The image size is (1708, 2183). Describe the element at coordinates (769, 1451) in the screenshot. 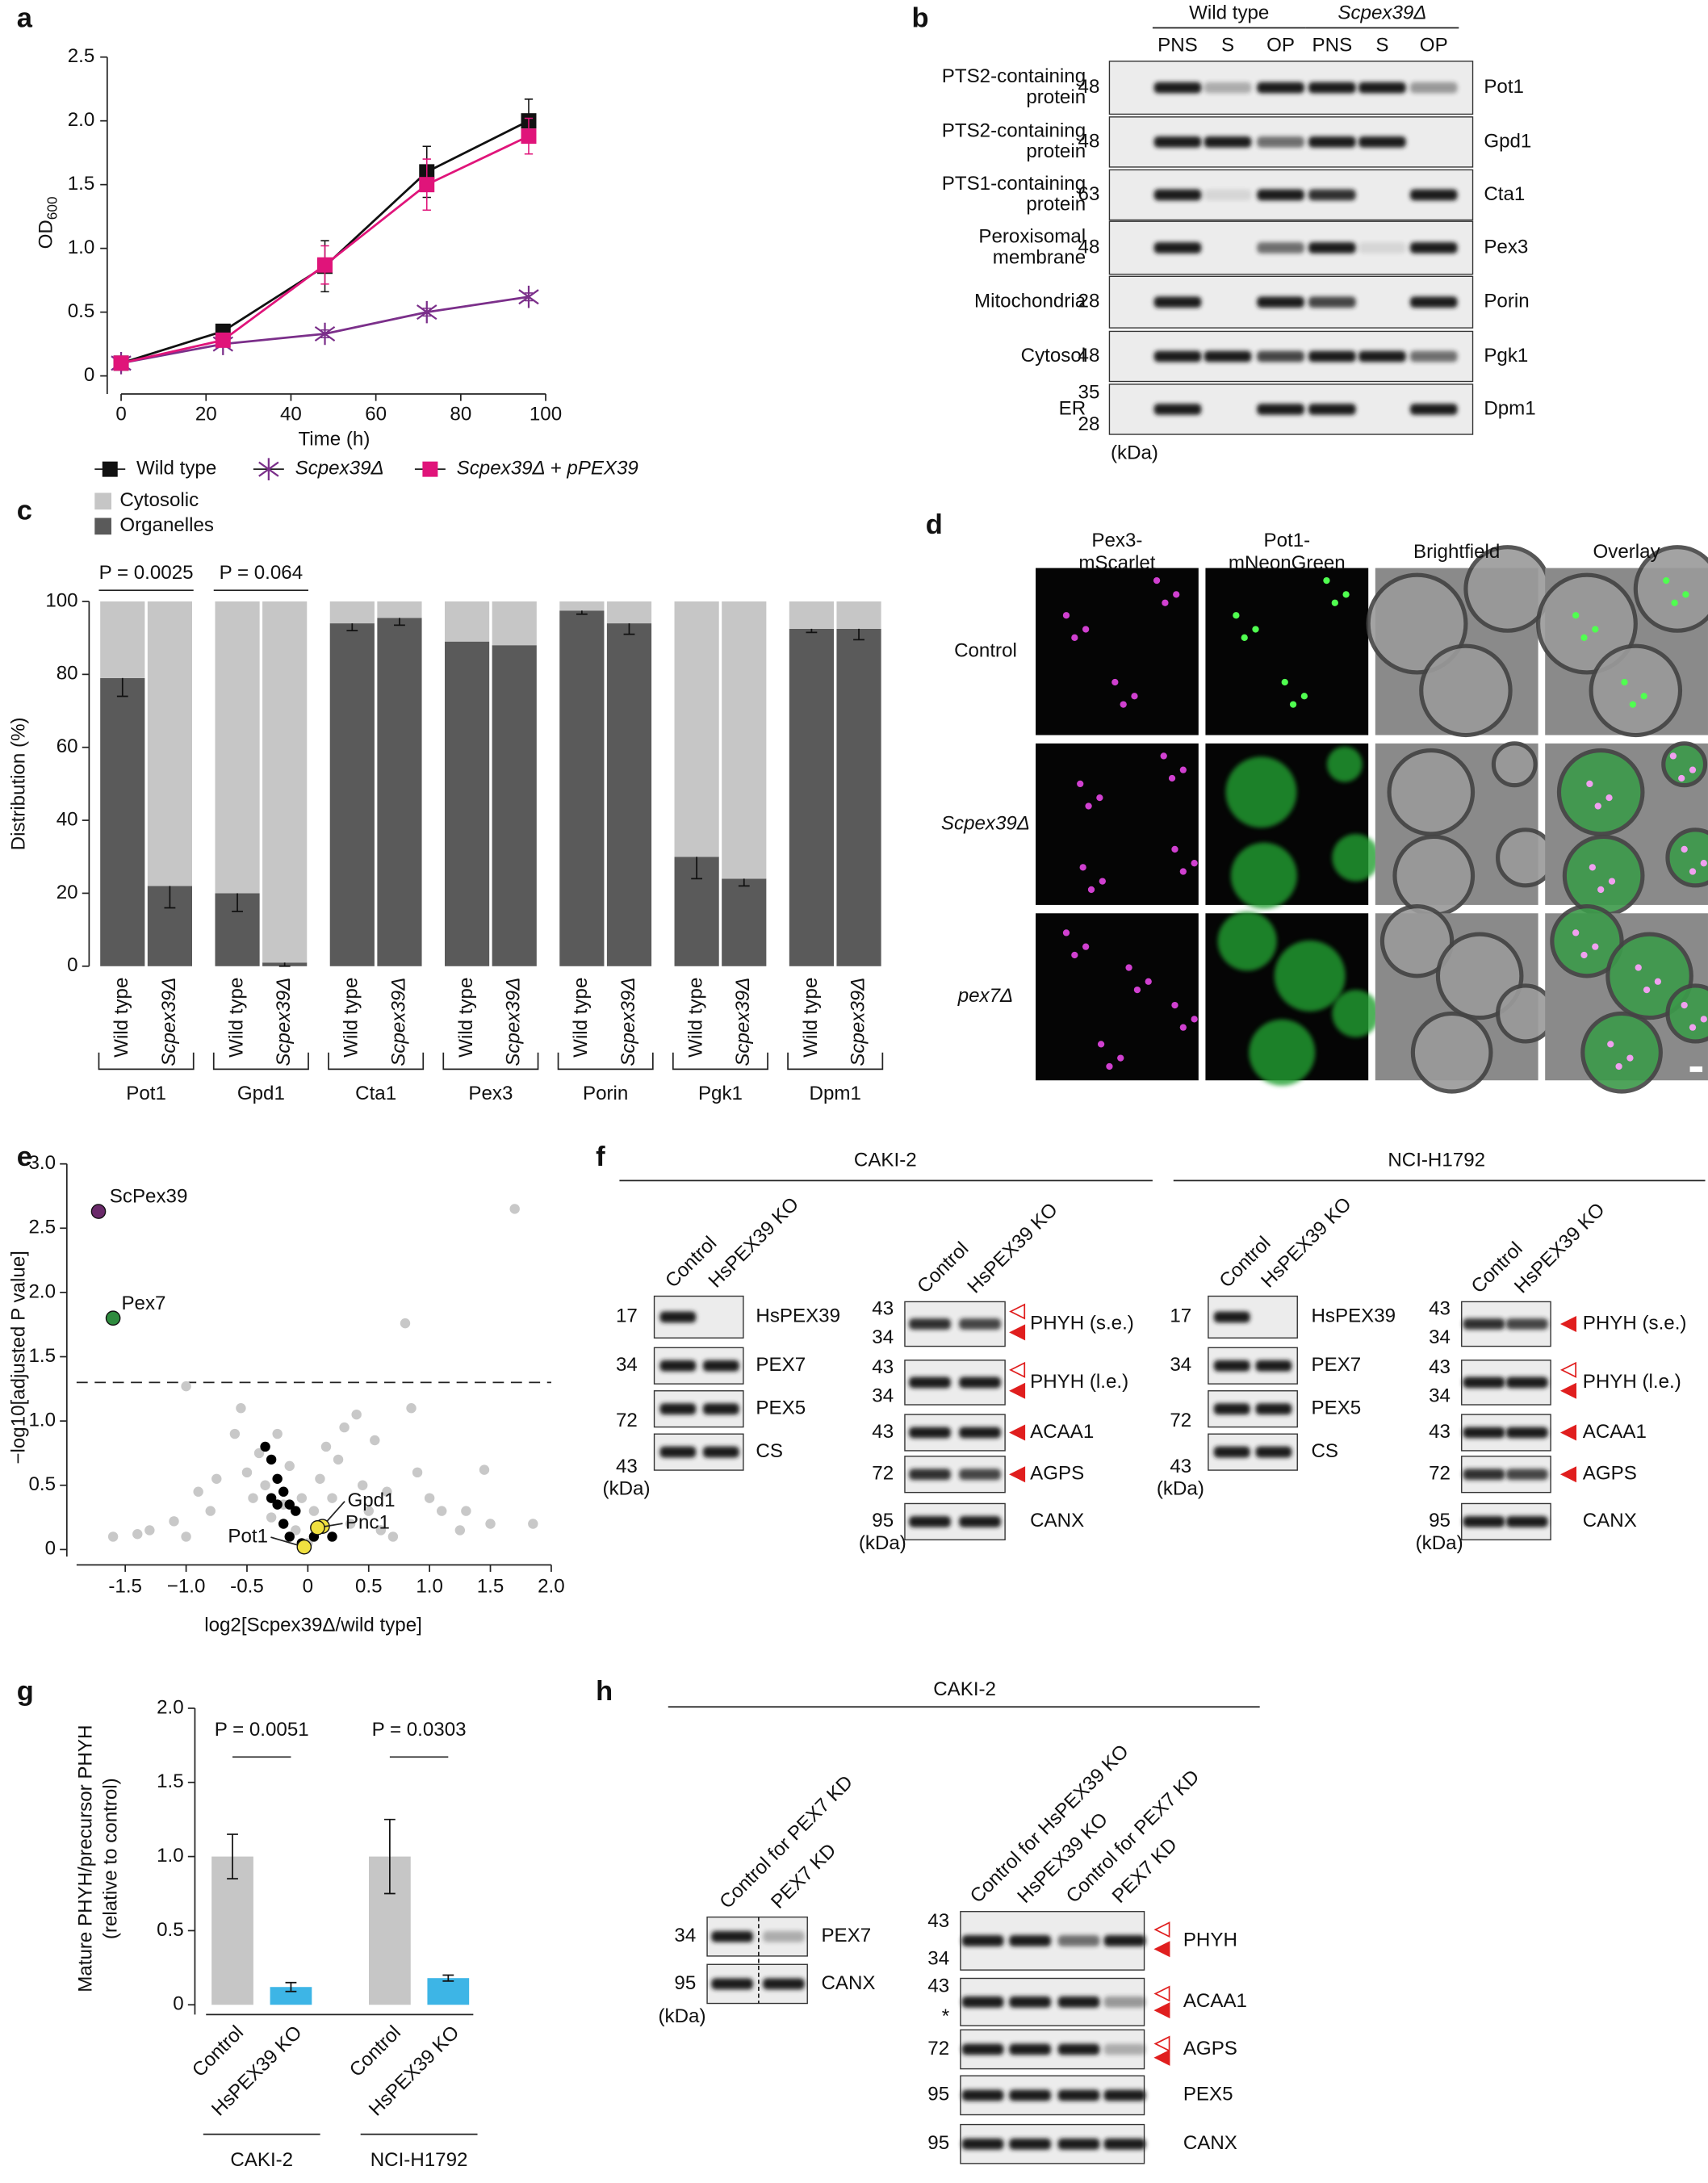

I see `protein-label: CS` at that location.